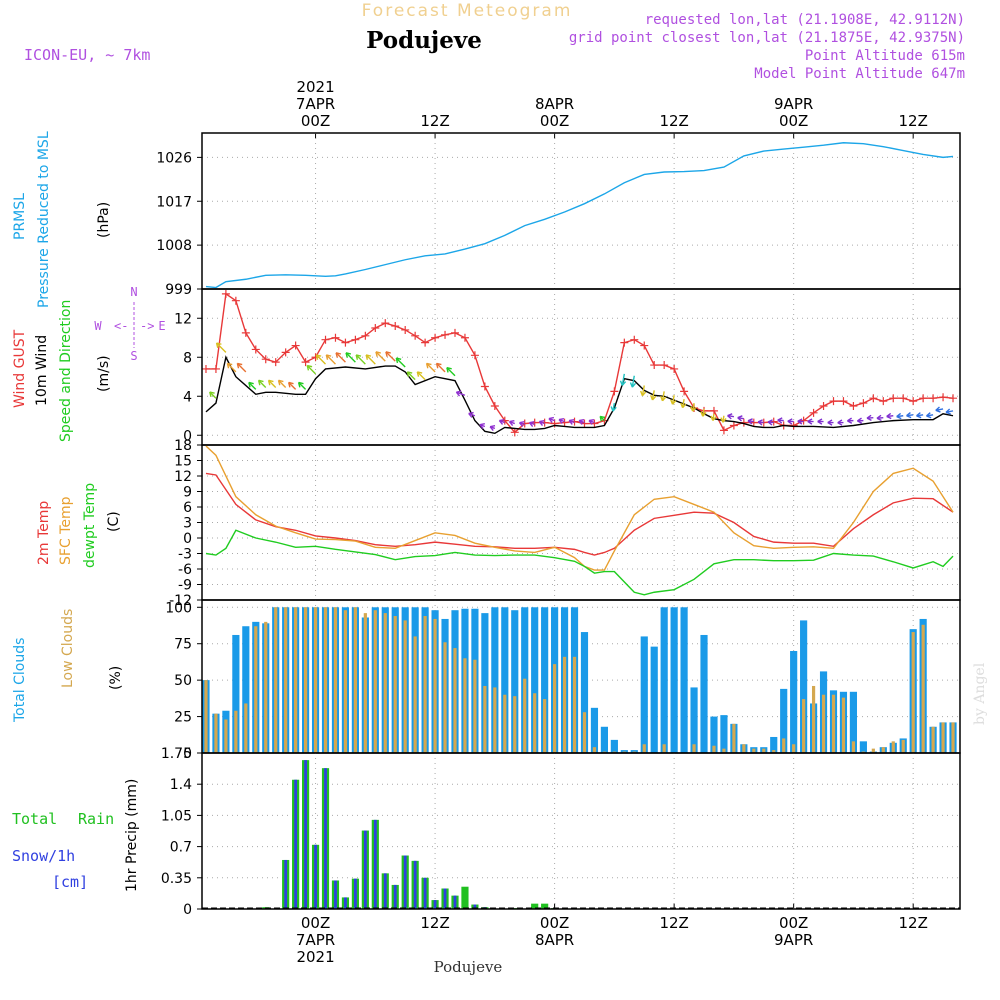 Image resolution: width=1000 pixels, height=1000 pixels. I want to click on top-time-label: 00Z, so click(315, 121).